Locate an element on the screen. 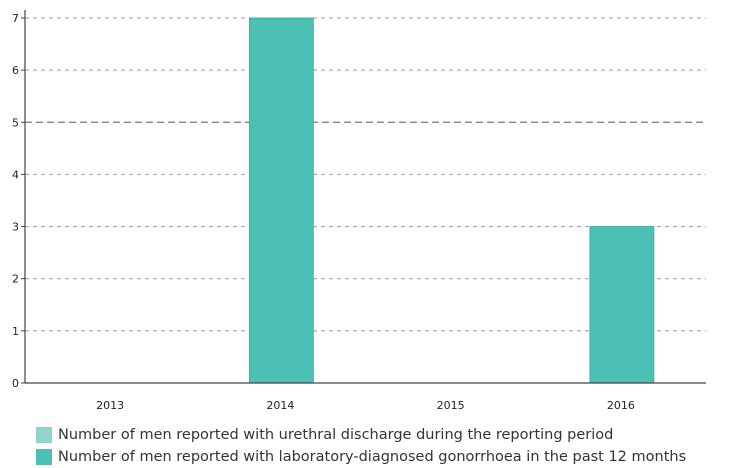 This screenshot has width=734, height=468. x-tick-label: 2014 is located at coordinates (280, 405).